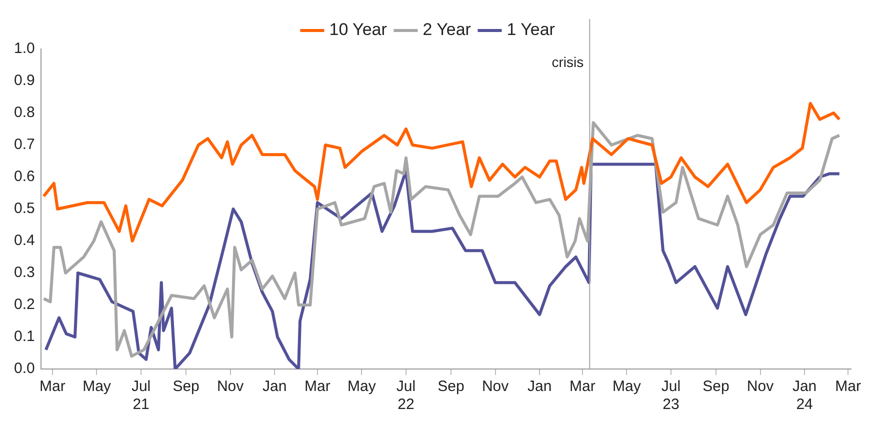  I want to click on y-tick-label: 0.4, so click(24, 241).